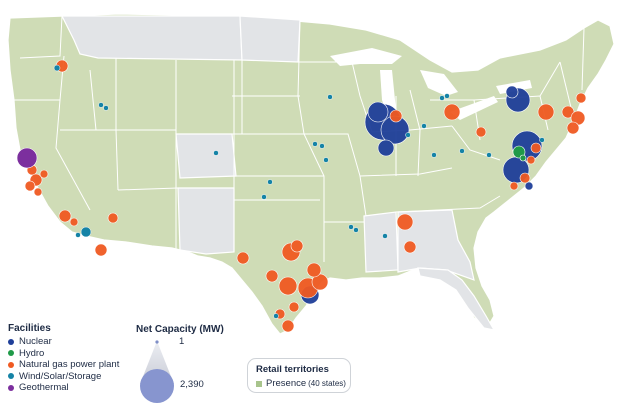 Image resolution: width=628 pixels, height=407 pixels. Describe the element at coordinates (44, 388) in the screenshot. I see `legend-label: Geothermal` at that location.